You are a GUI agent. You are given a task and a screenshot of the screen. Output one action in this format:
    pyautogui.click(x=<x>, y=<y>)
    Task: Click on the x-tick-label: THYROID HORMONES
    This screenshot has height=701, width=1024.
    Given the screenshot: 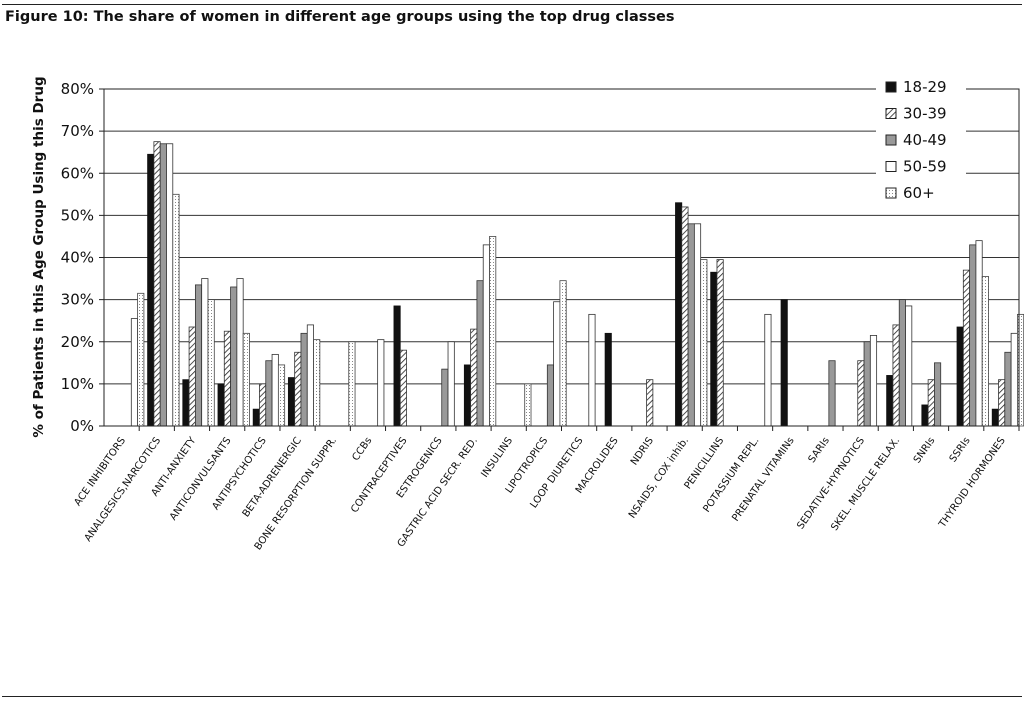 What is the action you would take?
    pyautogui.click(x=972, y=482)
    